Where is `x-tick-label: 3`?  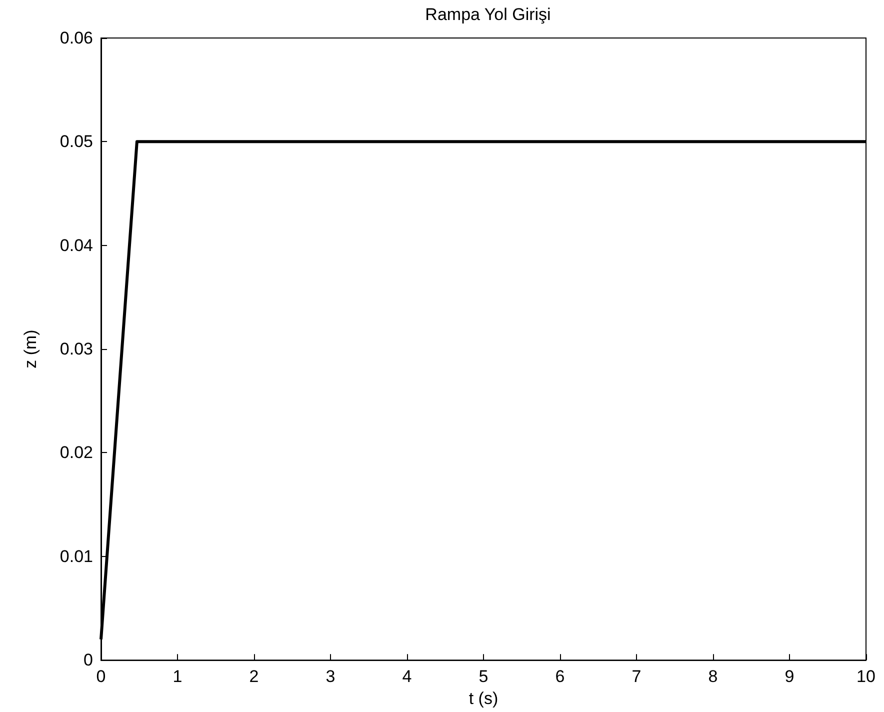
x-tick-label: 3 is located at coordinates (331, 676).